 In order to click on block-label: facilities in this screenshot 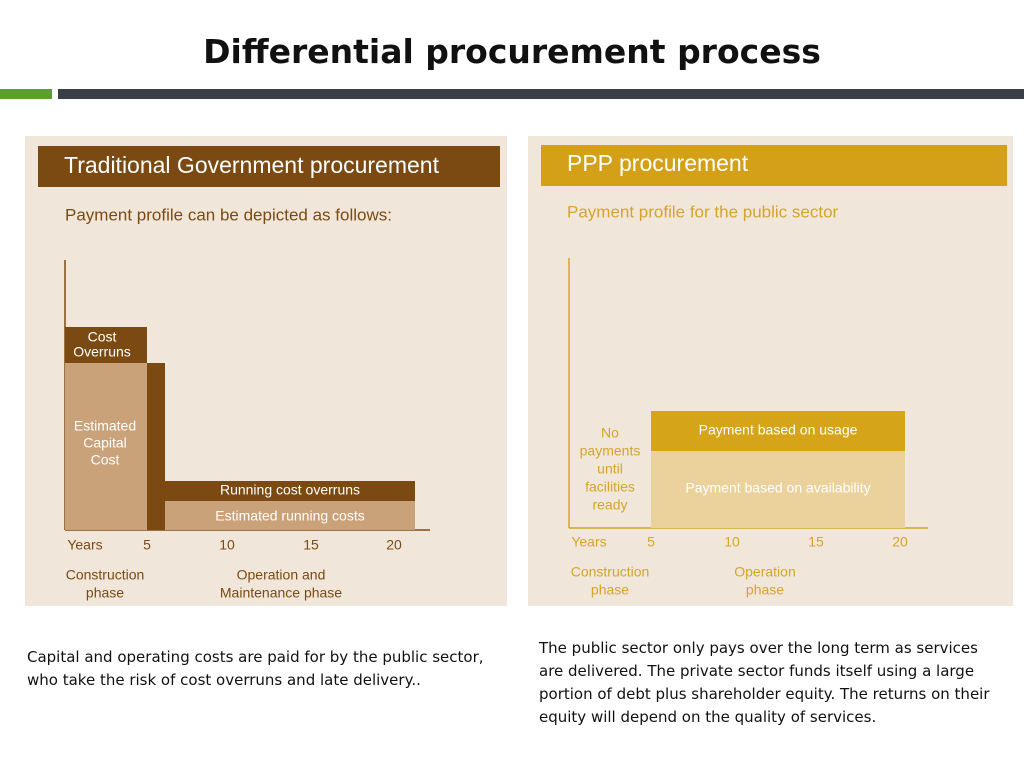, I will do `click(610, 487)`.